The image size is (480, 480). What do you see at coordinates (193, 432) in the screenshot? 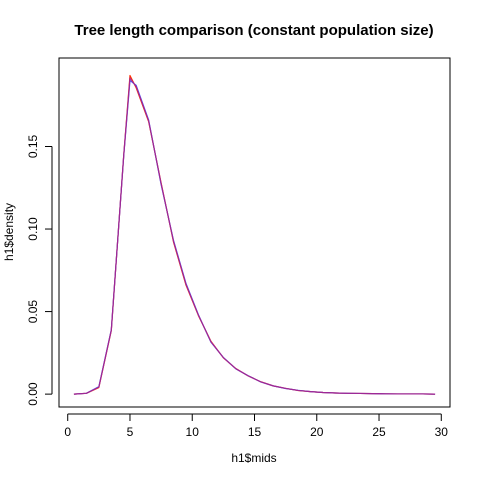
I see `x-tick-label: 10` at bounding box center [193, 432].